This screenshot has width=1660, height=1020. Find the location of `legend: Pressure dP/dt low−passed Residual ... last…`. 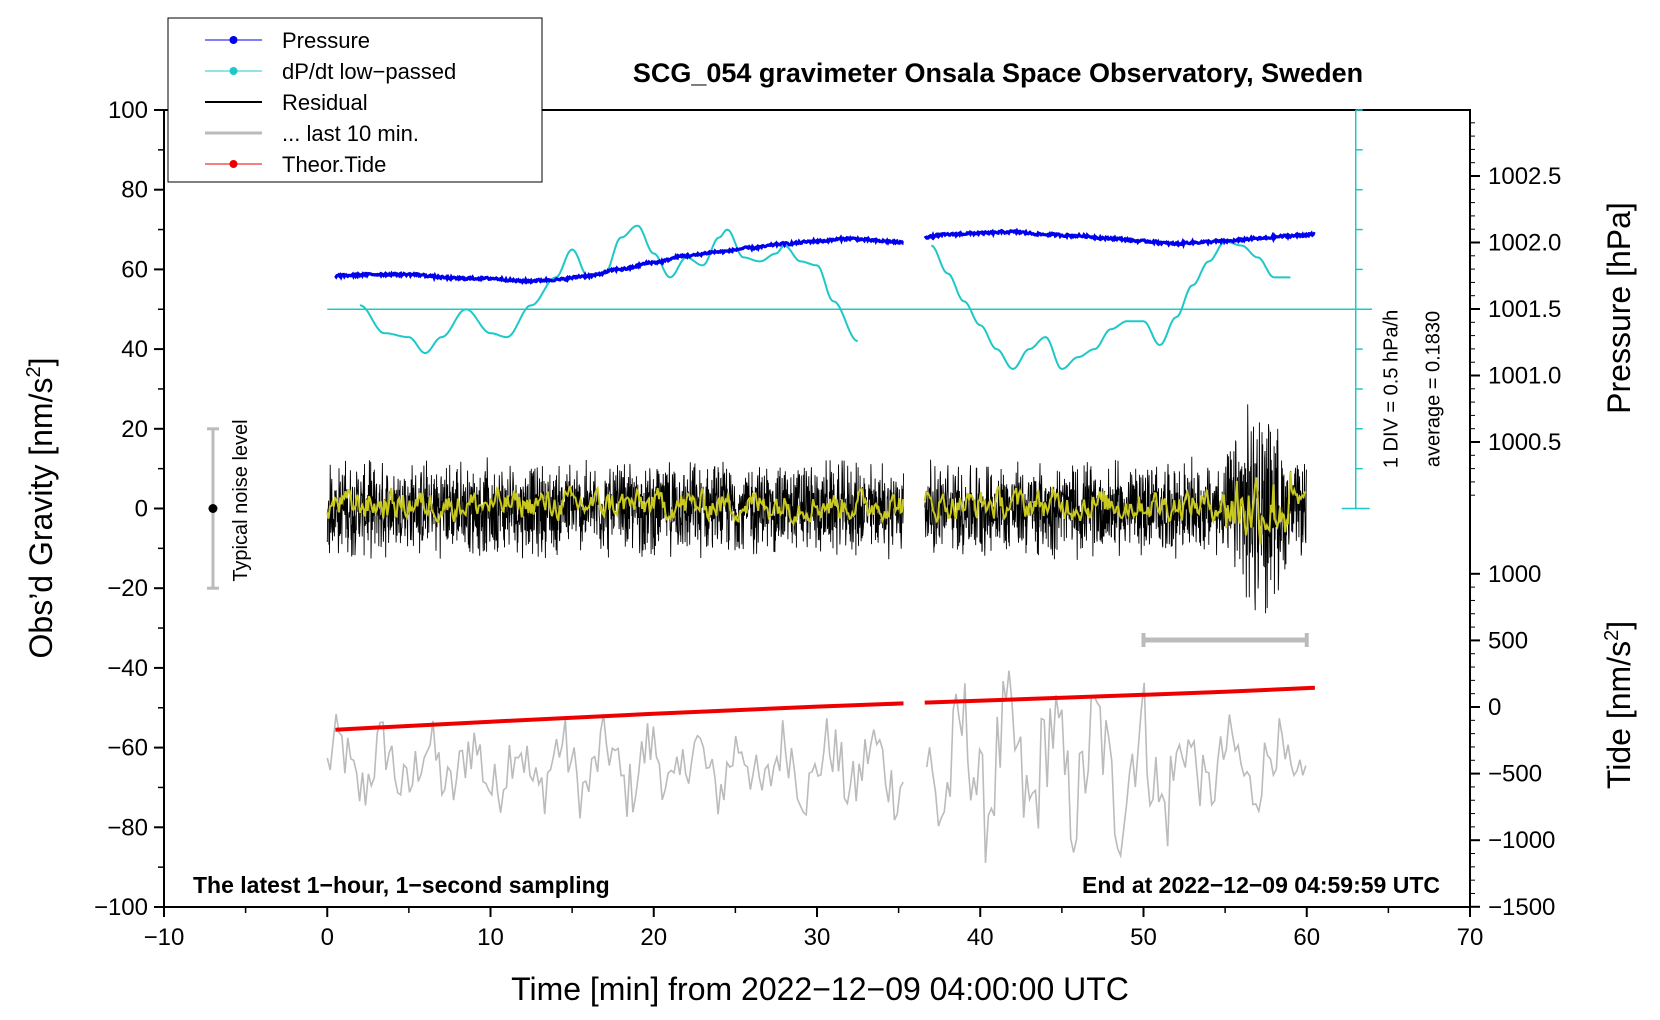

legend: Pressure dP/dt low−passed Residual ... last… is located at coordinates (355, 100).